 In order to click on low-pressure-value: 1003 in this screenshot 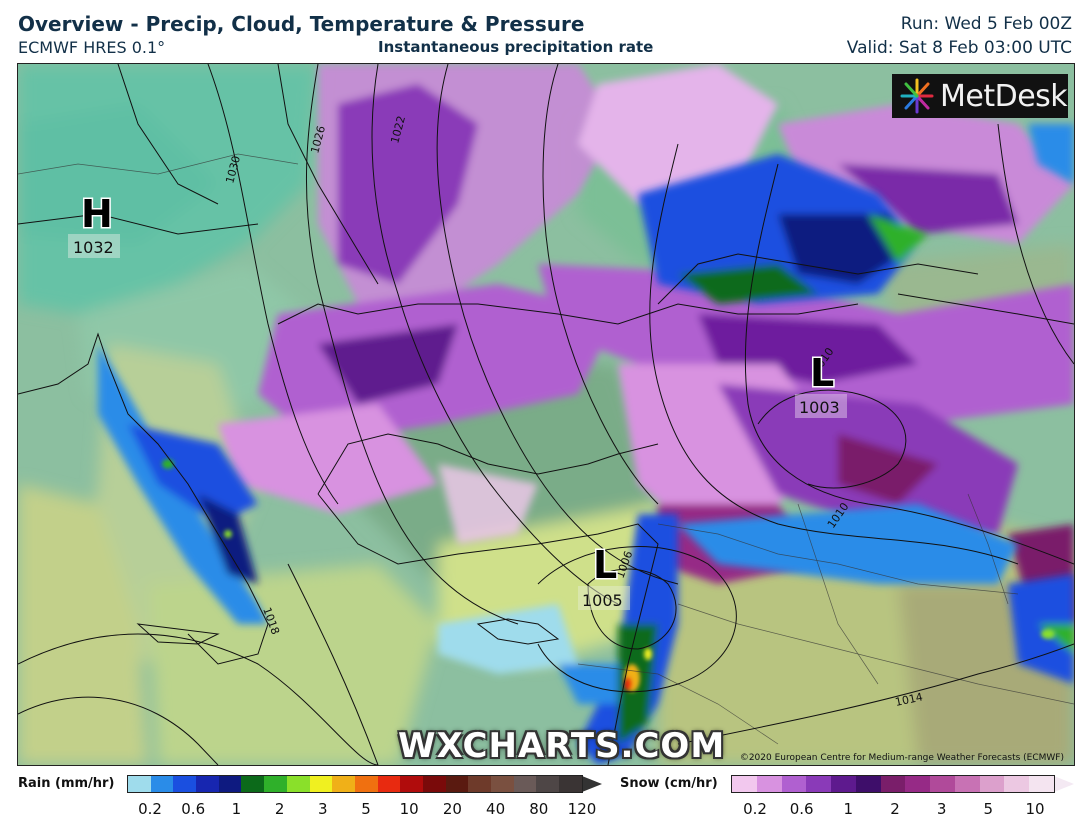, I will do `click(819, 407)`.